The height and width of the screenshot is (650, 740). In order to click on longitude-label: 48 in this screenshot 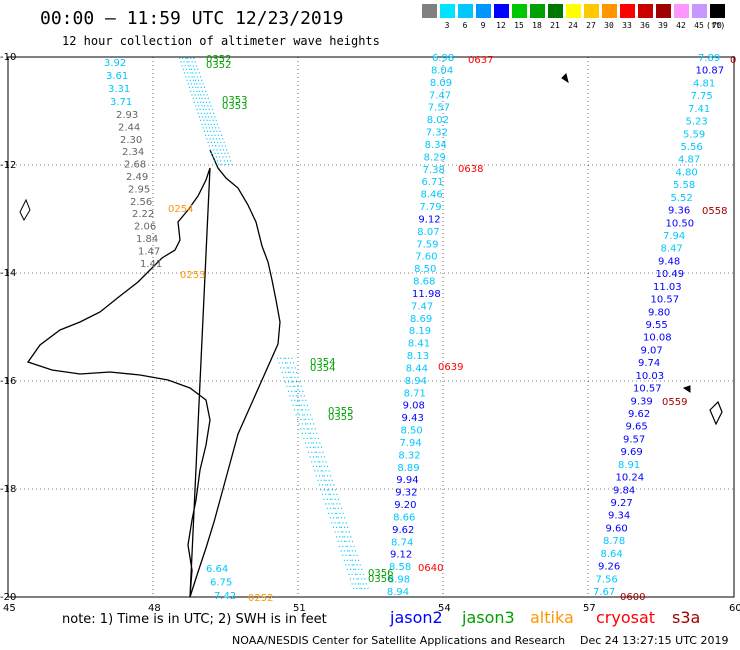, I will do `click(154, 608)`.